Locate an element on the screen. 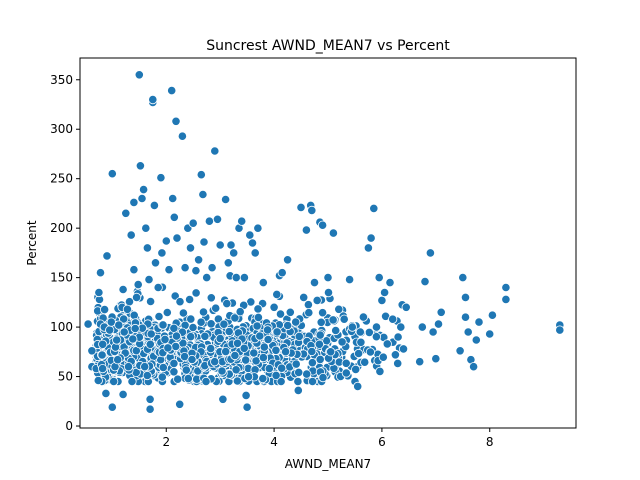 The image size is (640, 480). y-tick-label: 300 is located at coordinates (61, 129).